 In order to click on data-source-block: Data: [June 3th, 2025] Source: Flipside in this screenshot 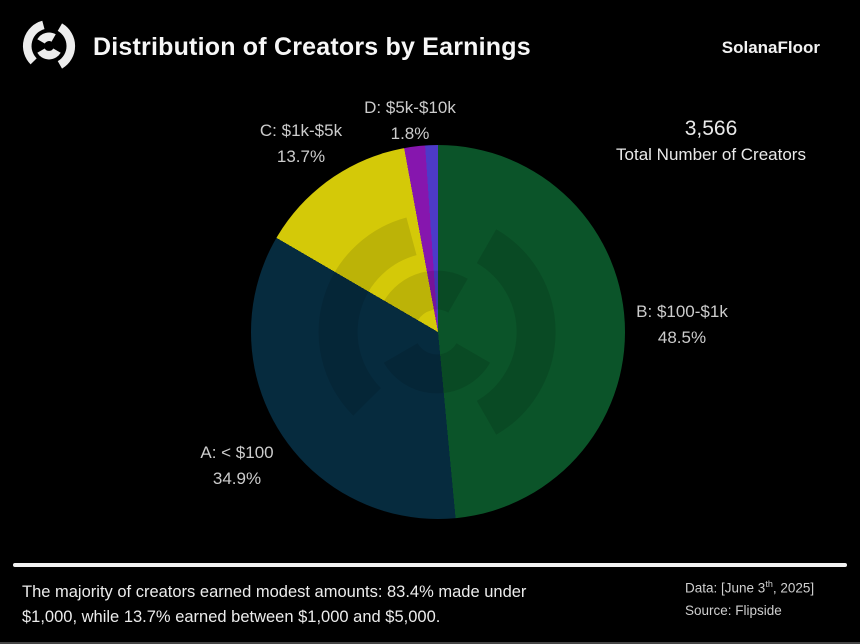, I will do `click(749, 597)`.